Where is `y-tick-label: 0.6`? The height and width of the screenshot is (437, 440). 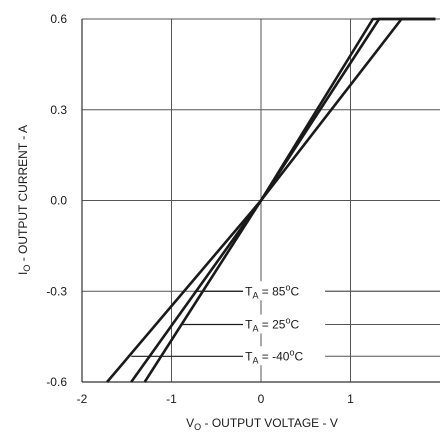
y-tick-label: 0.6 is located at coordinates (58, 19).